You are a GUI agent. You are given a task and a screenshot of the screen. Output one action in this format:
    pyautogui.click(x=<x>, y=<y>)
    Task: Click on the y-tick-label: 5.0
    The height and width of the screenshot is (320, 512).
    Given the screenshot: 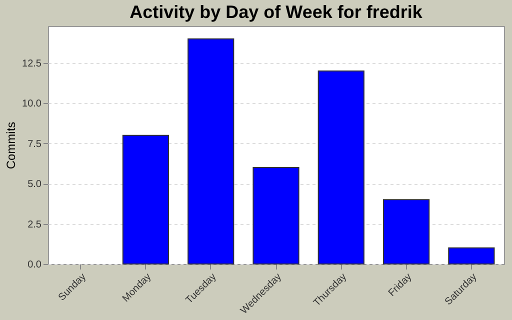 What is the action you would take?
    pyautogui.click(x=35, y=184)
    